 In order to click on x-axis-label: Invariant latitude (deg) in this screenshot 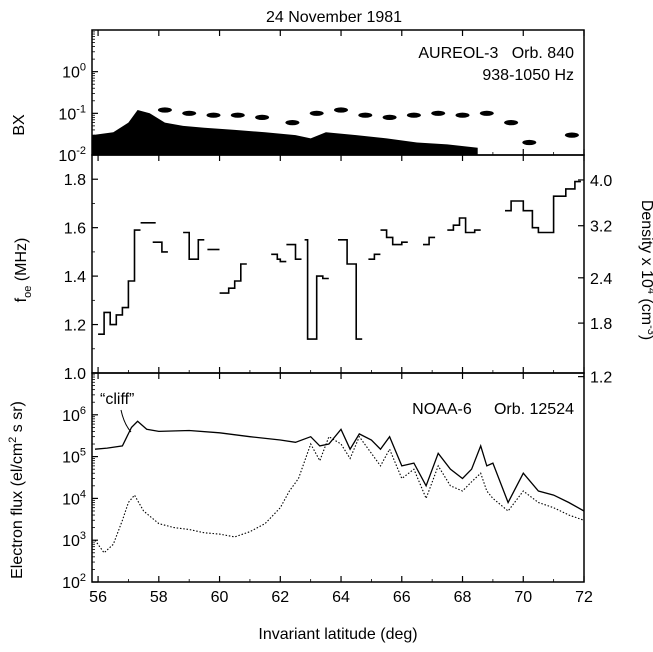, I will do `click(337, 634)`.